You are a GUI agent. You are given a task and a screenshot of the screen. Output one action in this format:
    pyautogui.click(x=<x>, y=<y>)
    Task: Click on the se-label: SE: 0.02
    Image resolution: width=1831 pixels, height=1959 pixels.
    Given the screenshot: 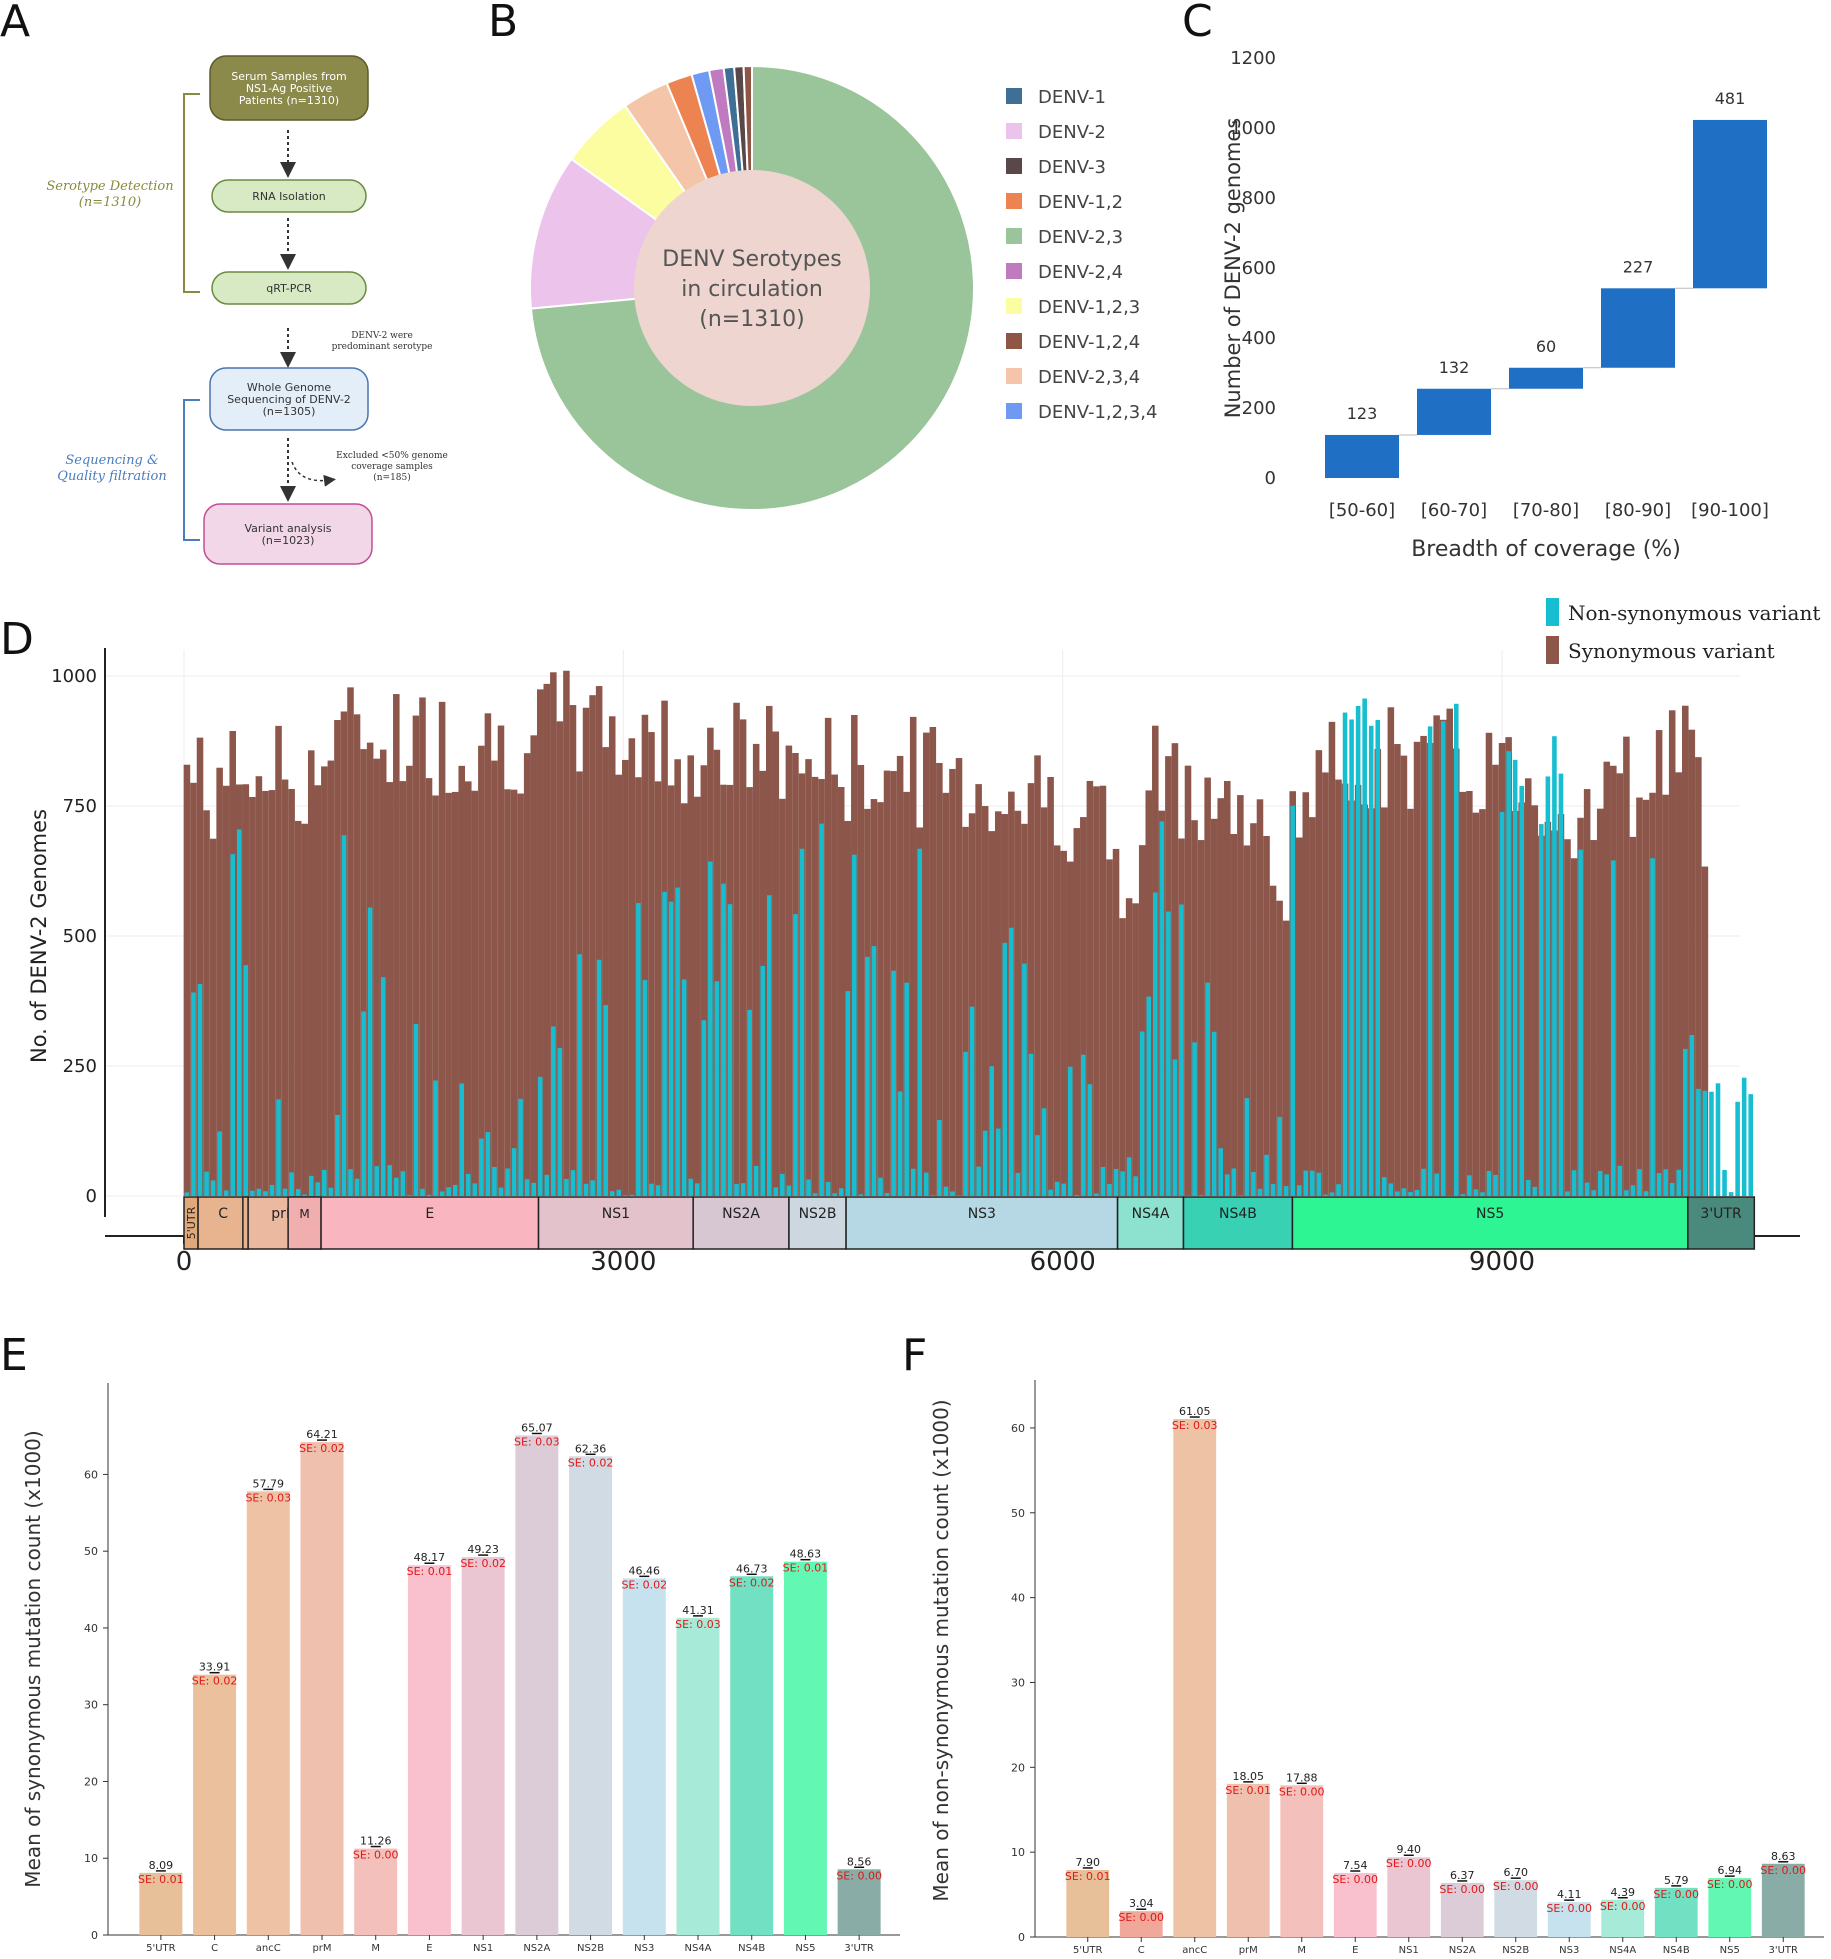 What is the action you would take?
    pyautogui.click(x=644, y=1584)
    